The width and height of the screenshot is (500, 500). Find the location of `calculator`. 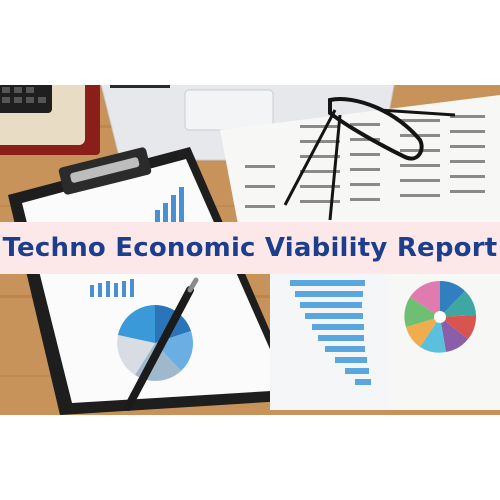

calculator is located at coordinates (50, 120).